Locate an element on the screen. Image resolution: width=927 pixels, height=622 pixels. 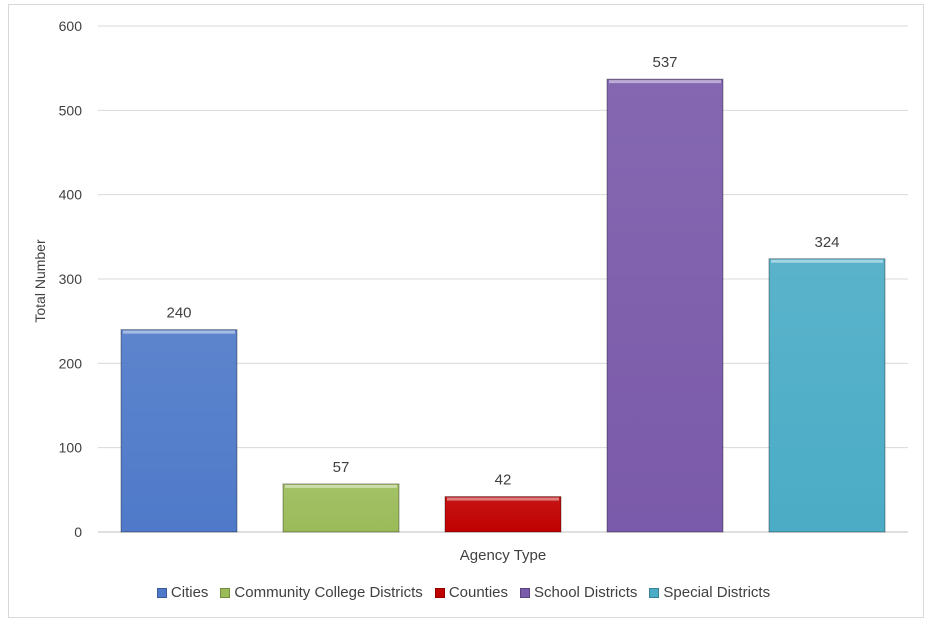
data-label: 42 is located at coordinates (503, 480).